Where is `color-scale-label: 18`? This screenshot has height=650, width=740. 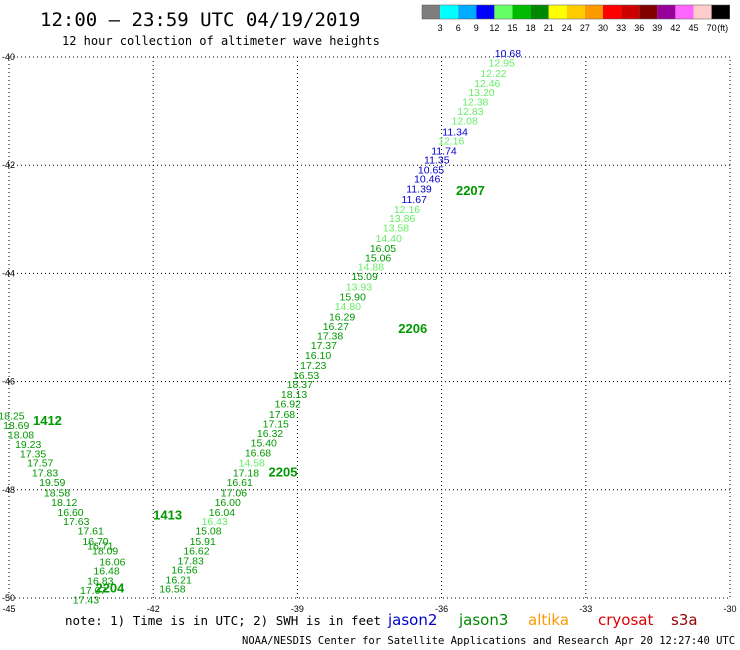 color-scale-label: 18 is located at coordinates (531, 28).